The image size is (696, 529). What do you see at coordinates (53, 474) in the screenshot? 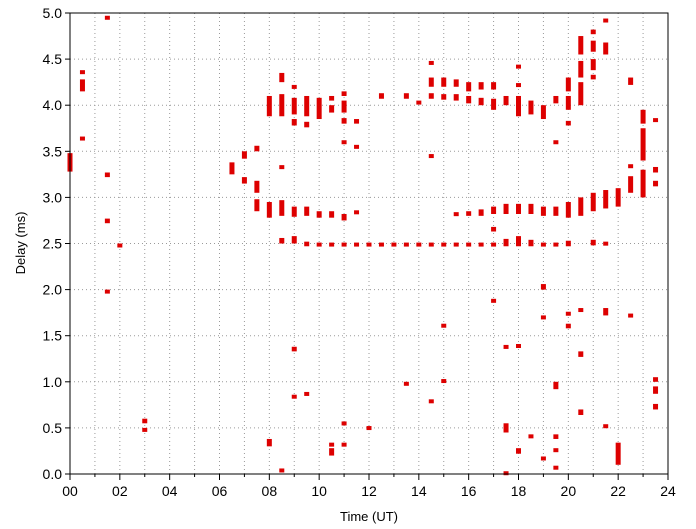
I see `y-tick-label: 0.0` at bounding box center [53, 474].